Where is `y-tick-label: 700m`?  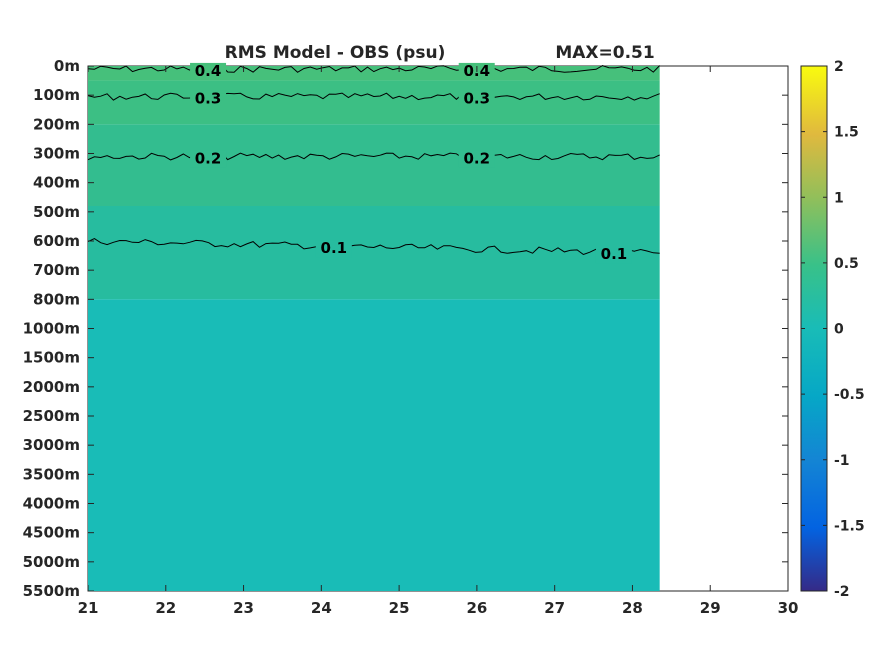
y-tick-label: 700m is located at coordinates (56, 270).